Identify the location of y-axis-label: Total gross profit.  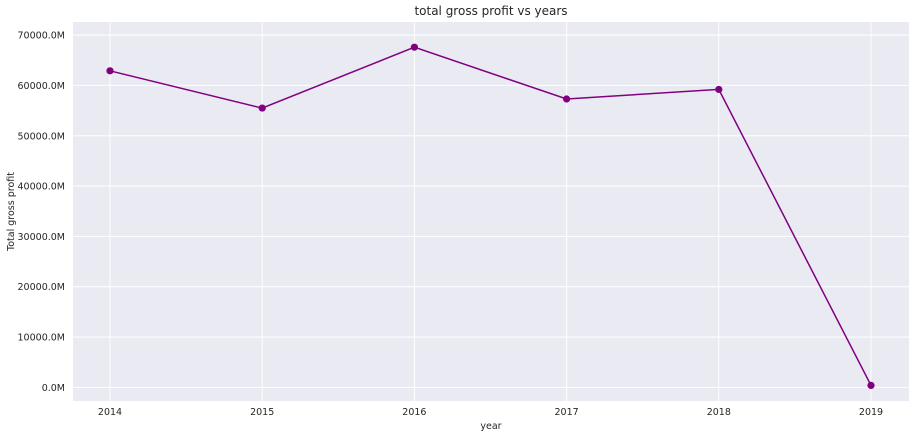
(11, 212).